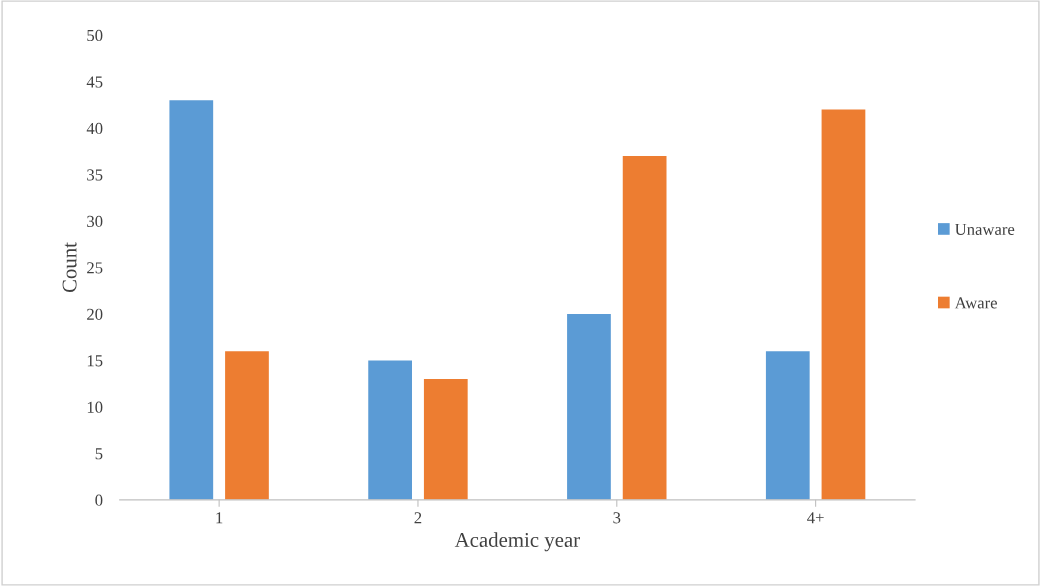  What do you see at coordinates (219, 518) in the screenshot?
I see `x-tick-label: 1` at bounding box center [219, 518].